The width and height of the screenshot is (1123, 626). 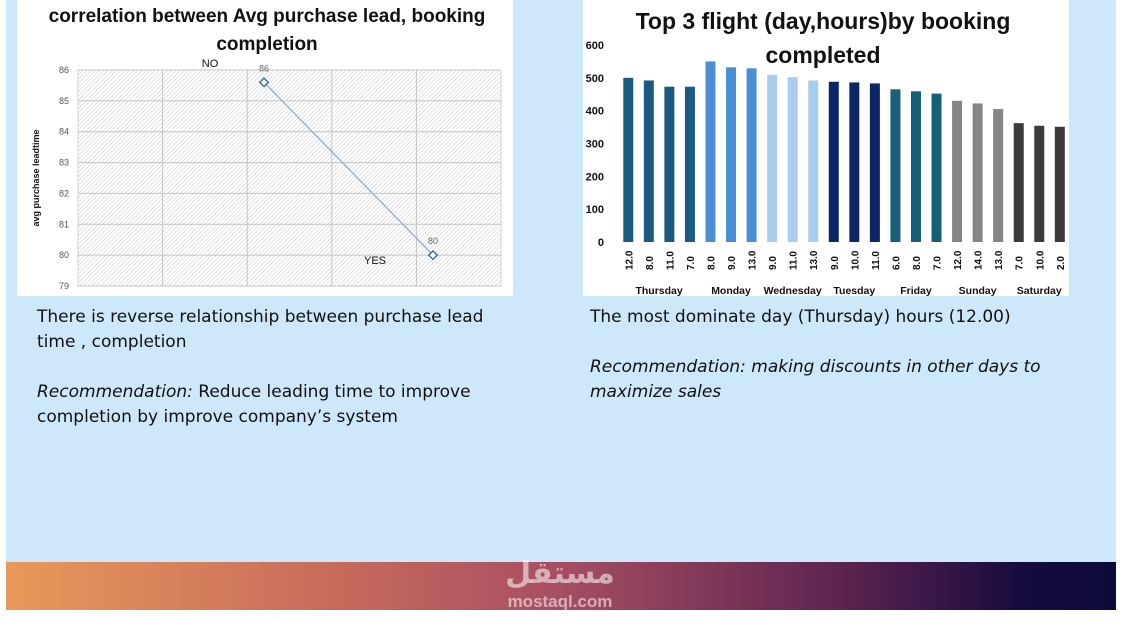 I want to click on x-group-label-day: Thursday, so click(x=658, y=290).